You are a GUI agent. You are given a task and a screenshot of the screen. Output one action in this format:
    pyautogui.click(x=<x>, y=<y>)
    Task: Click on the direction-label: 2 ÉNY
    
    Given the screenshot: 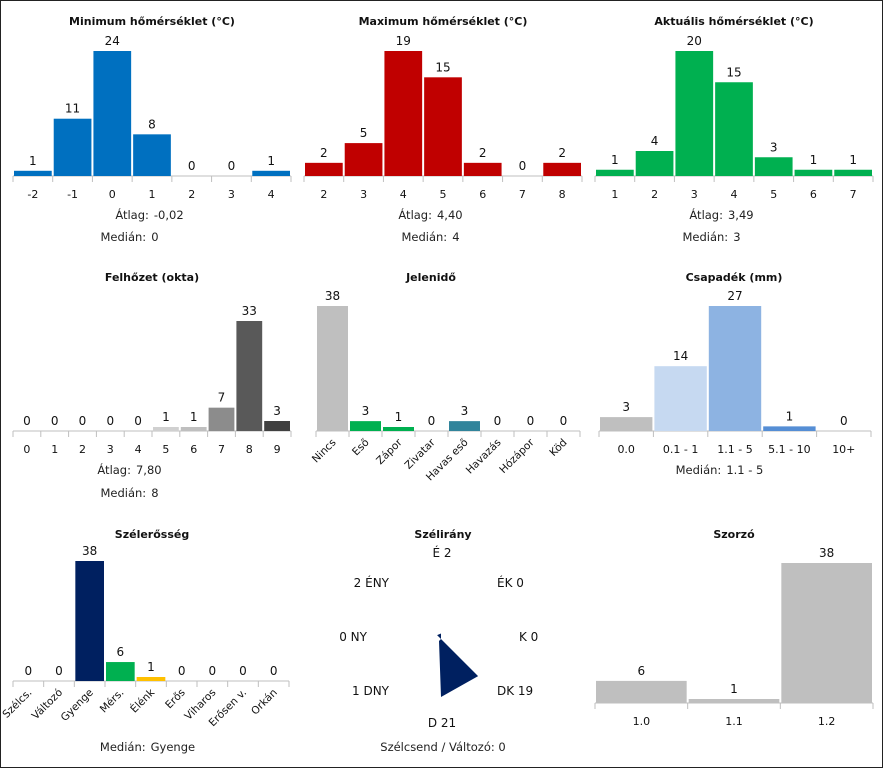 What is the action you would take?
    pyautogui.click(x=372, y=582)
    